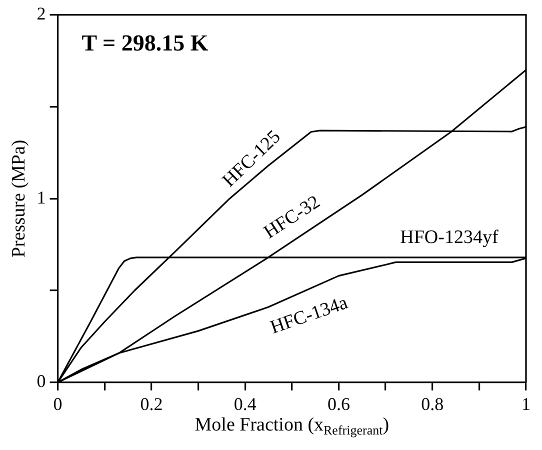 The image size is (542, 450). What do you see at coordinates (245, 404) in the screenshot?
I see `x-tick-label: 0.4` at bounding box center [245, 404].